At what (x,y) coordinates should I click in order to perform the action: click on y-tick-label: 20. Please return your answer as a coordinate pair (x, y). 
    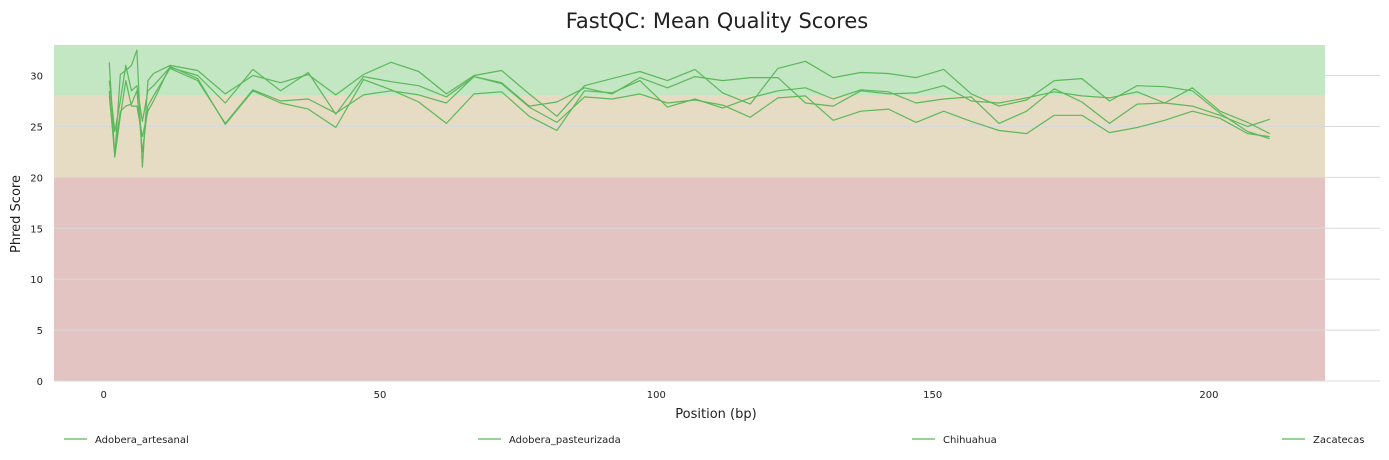
    Looking at the image, I should click on (36, 178).